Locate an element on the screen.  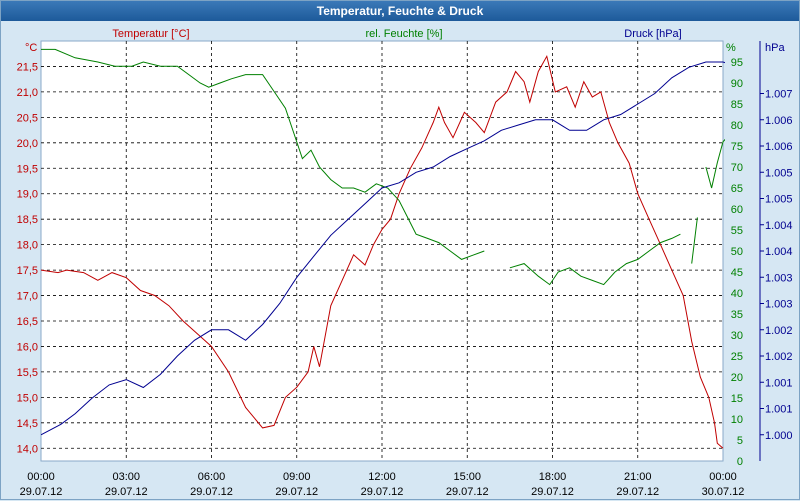
window-title: Temperatur, Feuchte & Druck is located at coordinates (400, 11).